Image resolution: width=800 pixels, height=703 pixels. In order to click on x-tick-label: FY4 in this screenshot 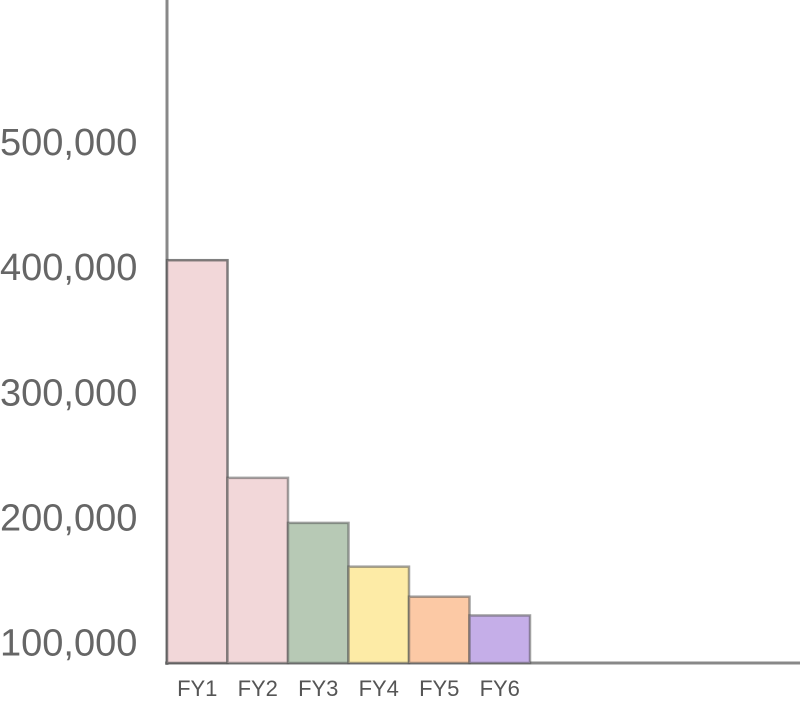, I will do `click(379, 688)`.